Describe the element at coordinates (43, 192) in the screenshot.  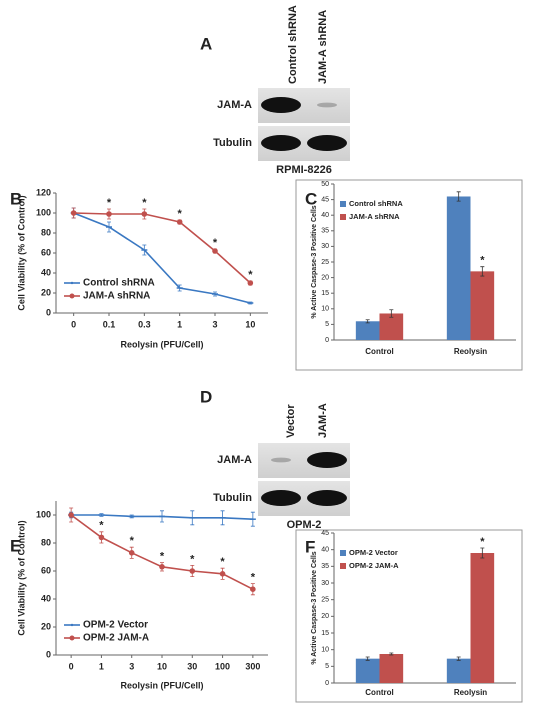
I see `y-tick-label: 120` at that location.